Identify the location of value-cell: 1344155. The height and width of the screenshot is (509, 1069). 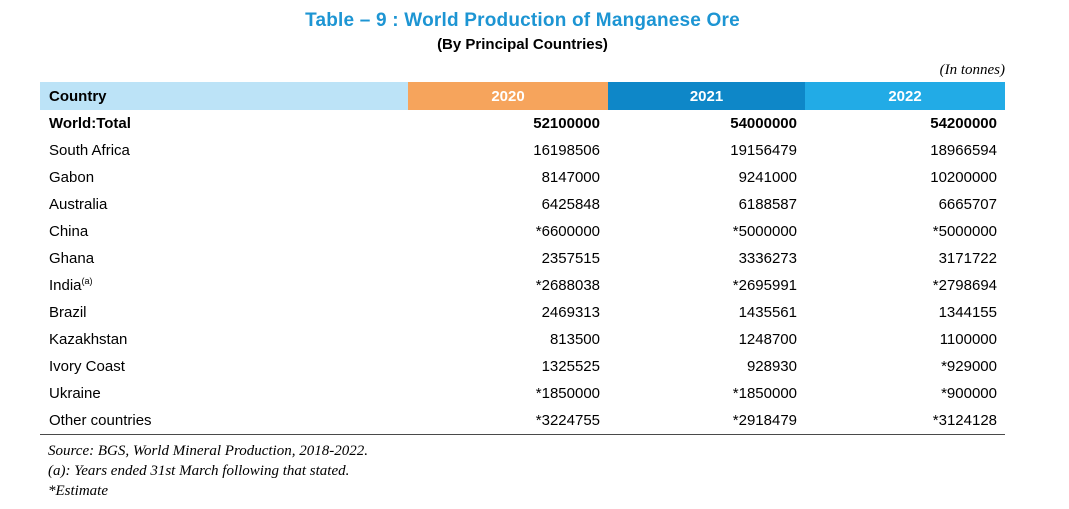
(967, 312).